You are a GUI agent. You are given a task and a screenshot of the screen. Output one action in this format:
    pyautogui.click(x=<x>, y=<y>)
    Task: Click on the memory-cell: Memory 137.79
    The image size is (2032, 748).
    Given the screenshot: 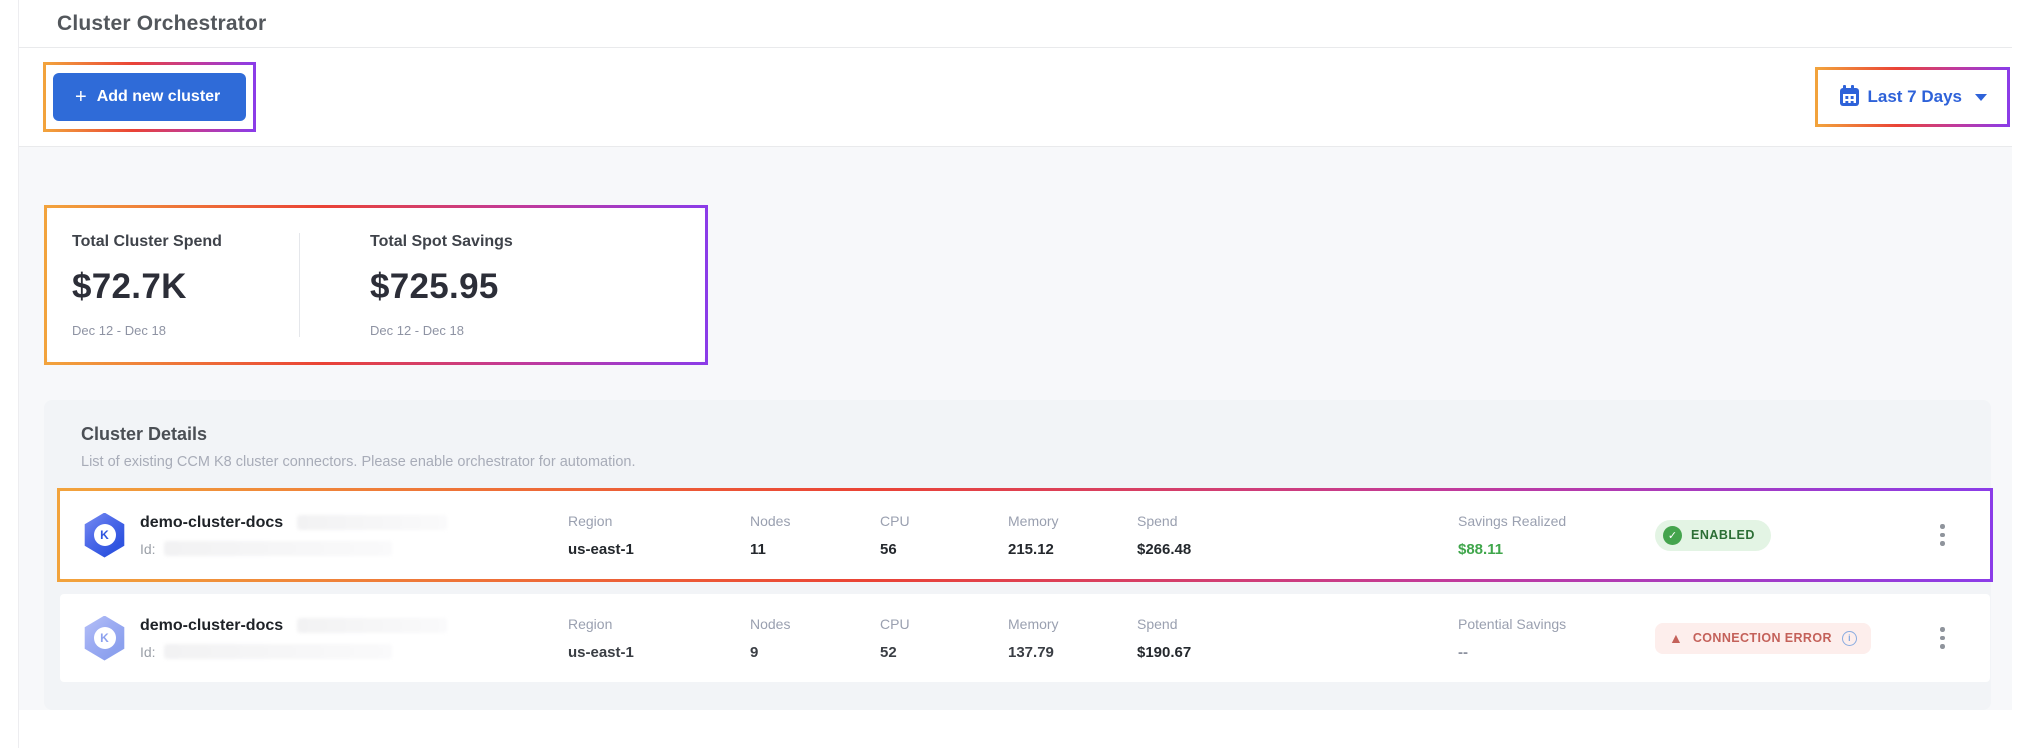 What is the action you would take?
    pyautogui.click(x=1072, y=638)
    